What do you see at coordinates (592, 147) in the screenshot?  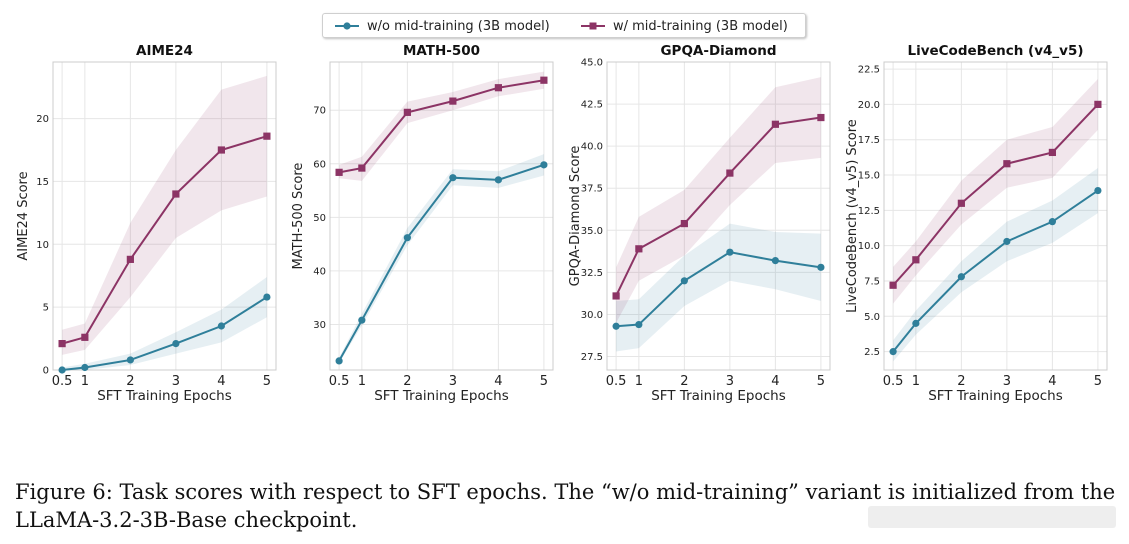 I see `y-tick-label: 40.0` at bounding box center [592, 147].